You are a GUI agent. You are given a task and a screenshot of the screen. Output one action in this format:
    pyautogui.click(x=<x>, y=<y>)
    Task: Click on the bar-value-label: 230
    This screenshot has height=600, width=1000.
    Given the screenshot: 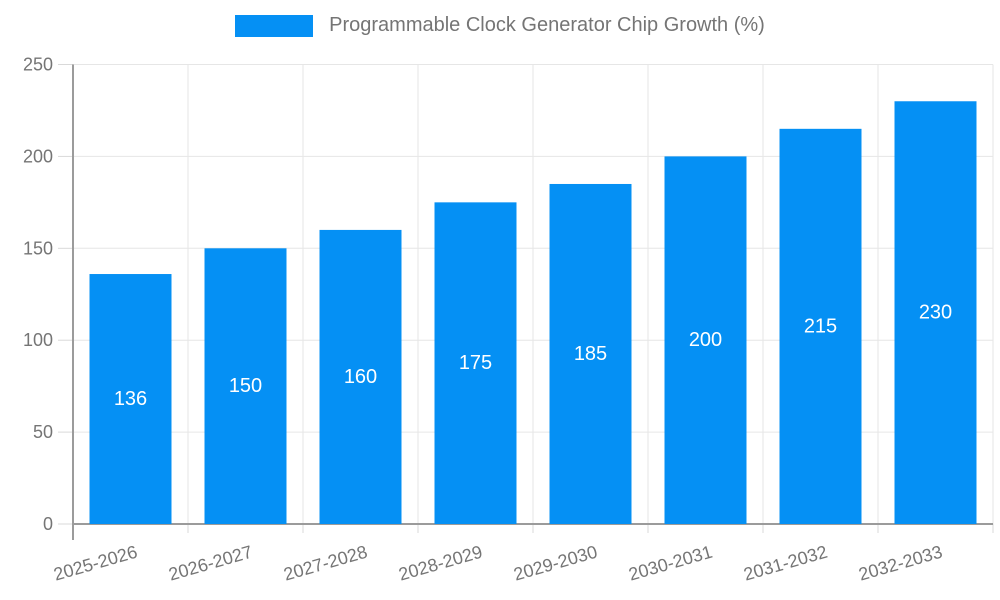 What is the action you would take?
    pyautogui.click(x=935, y=313)
    